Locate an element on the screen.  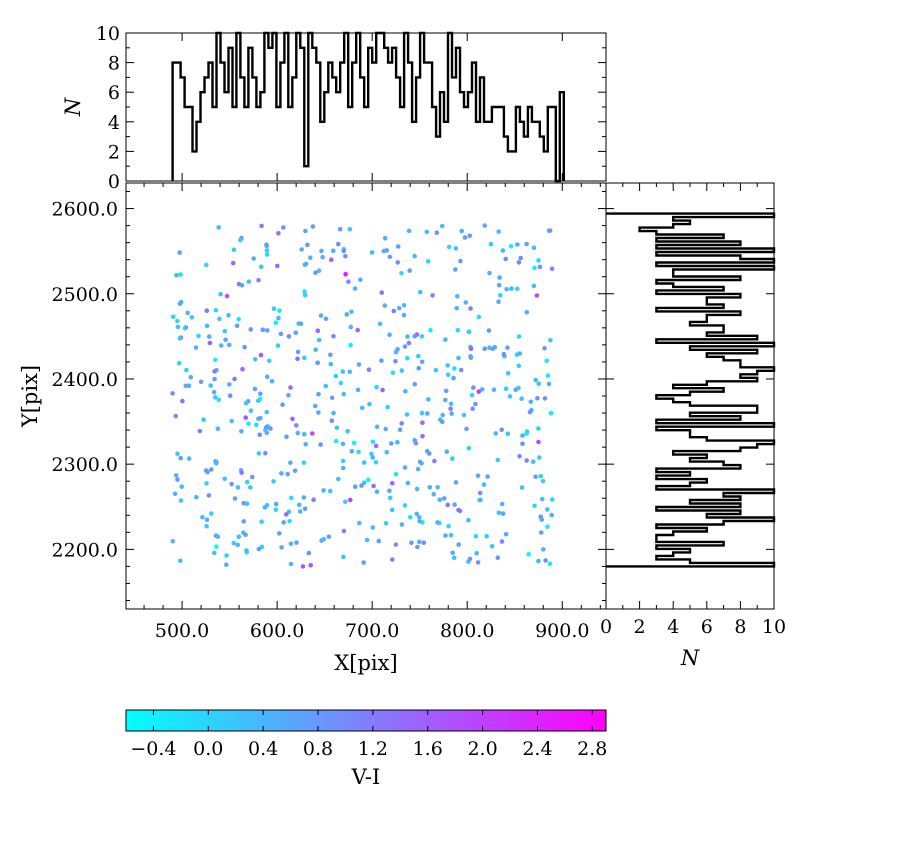
colorbar-tick-label: 0.0 is located at coordinates (208, 749).